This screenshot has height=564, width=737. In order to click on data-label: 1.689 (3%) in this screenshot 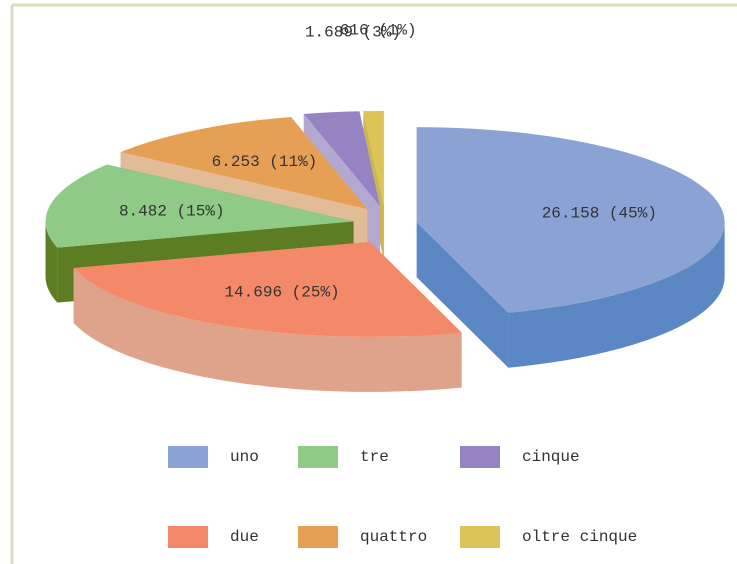, I will do `click(353, 33)`.